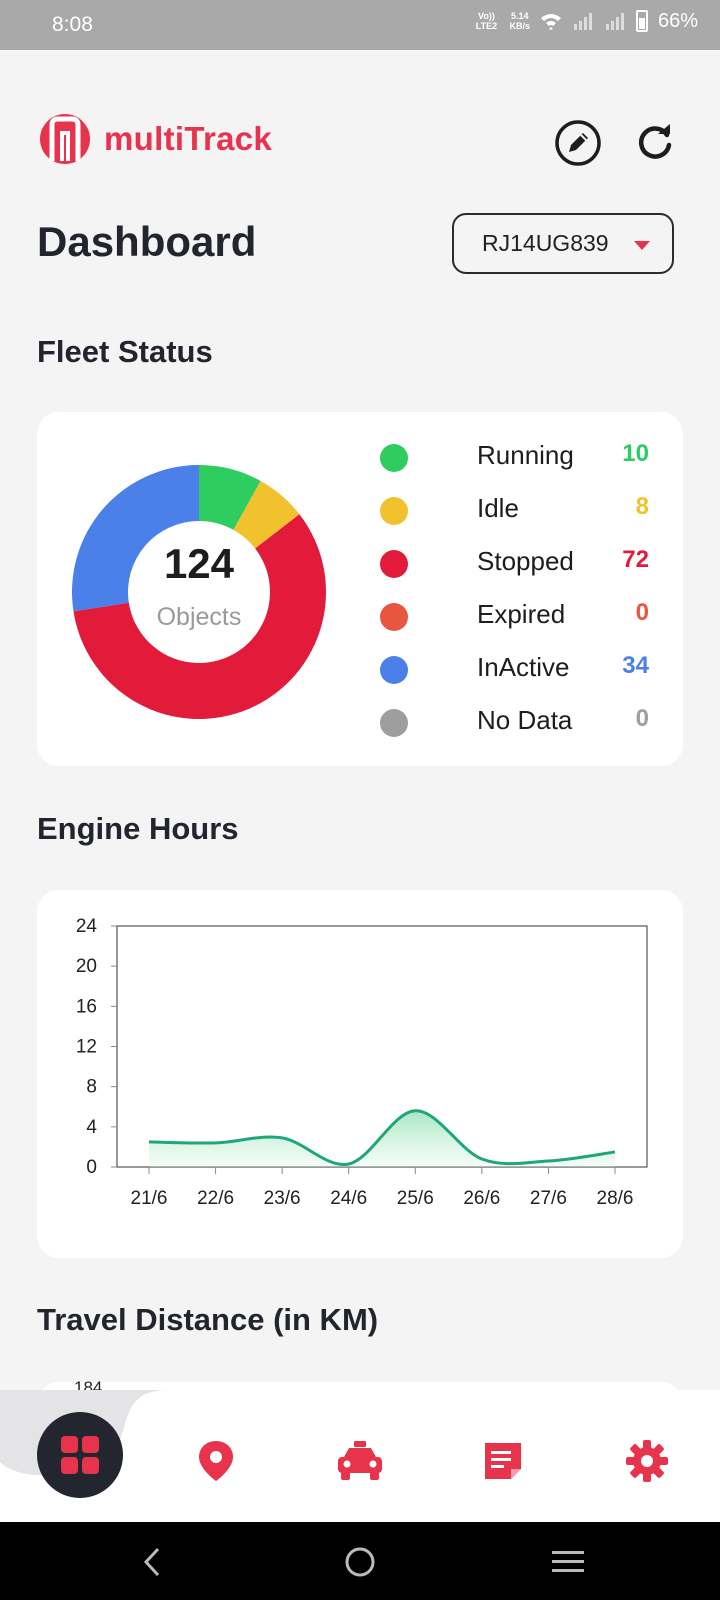  I want to click on donut-svg, so click(199, 592).